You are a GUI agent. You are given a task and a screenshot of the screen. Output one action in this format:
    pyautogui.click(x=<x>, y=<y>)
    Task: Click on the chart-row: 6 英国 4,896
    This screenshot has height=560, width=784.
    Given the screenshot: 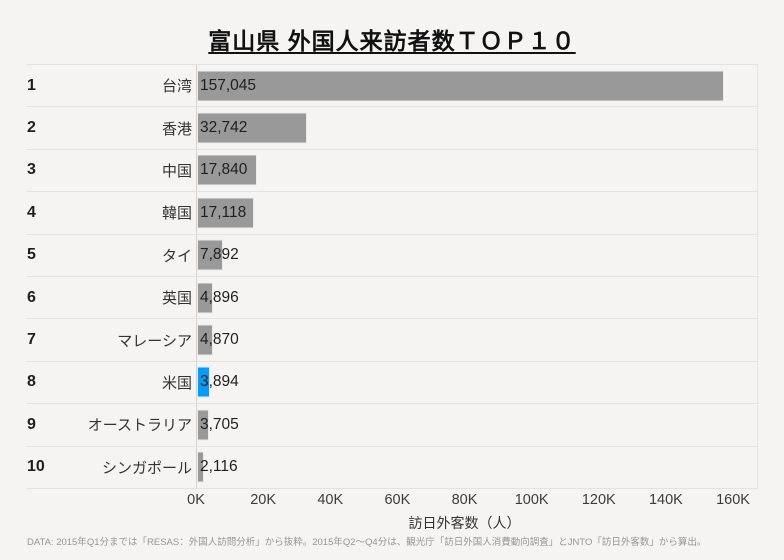 What is the action you would take?
    pyautogui.click(x=392, y=297)
    